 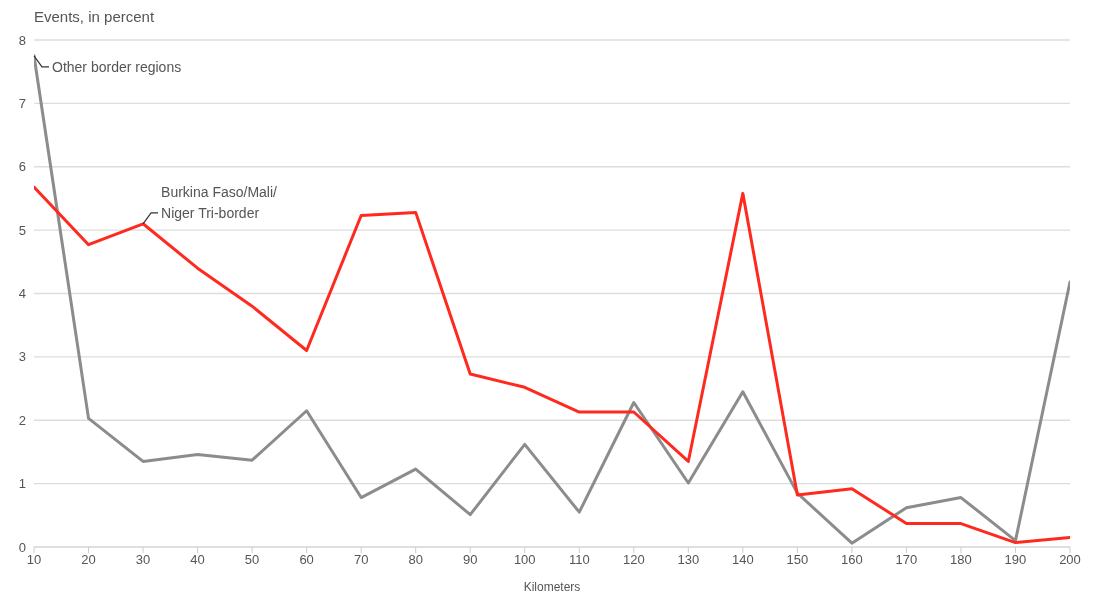 What do you see at coordinates (22, 230) in the screenshot?
I see `y-tick-label: 5` at bounding box center [22, 230].